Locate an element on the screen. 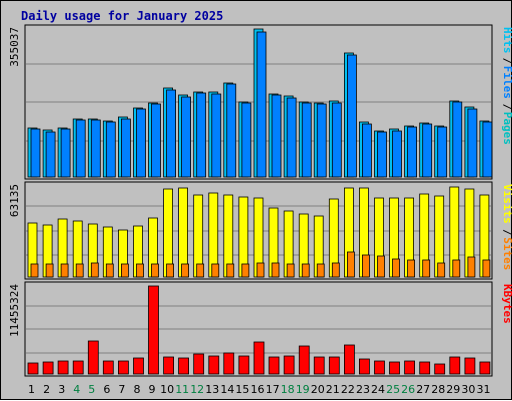 The image size is (512, 401). x-tick-label-day-26: 26 is located at coordinates (408, 389).